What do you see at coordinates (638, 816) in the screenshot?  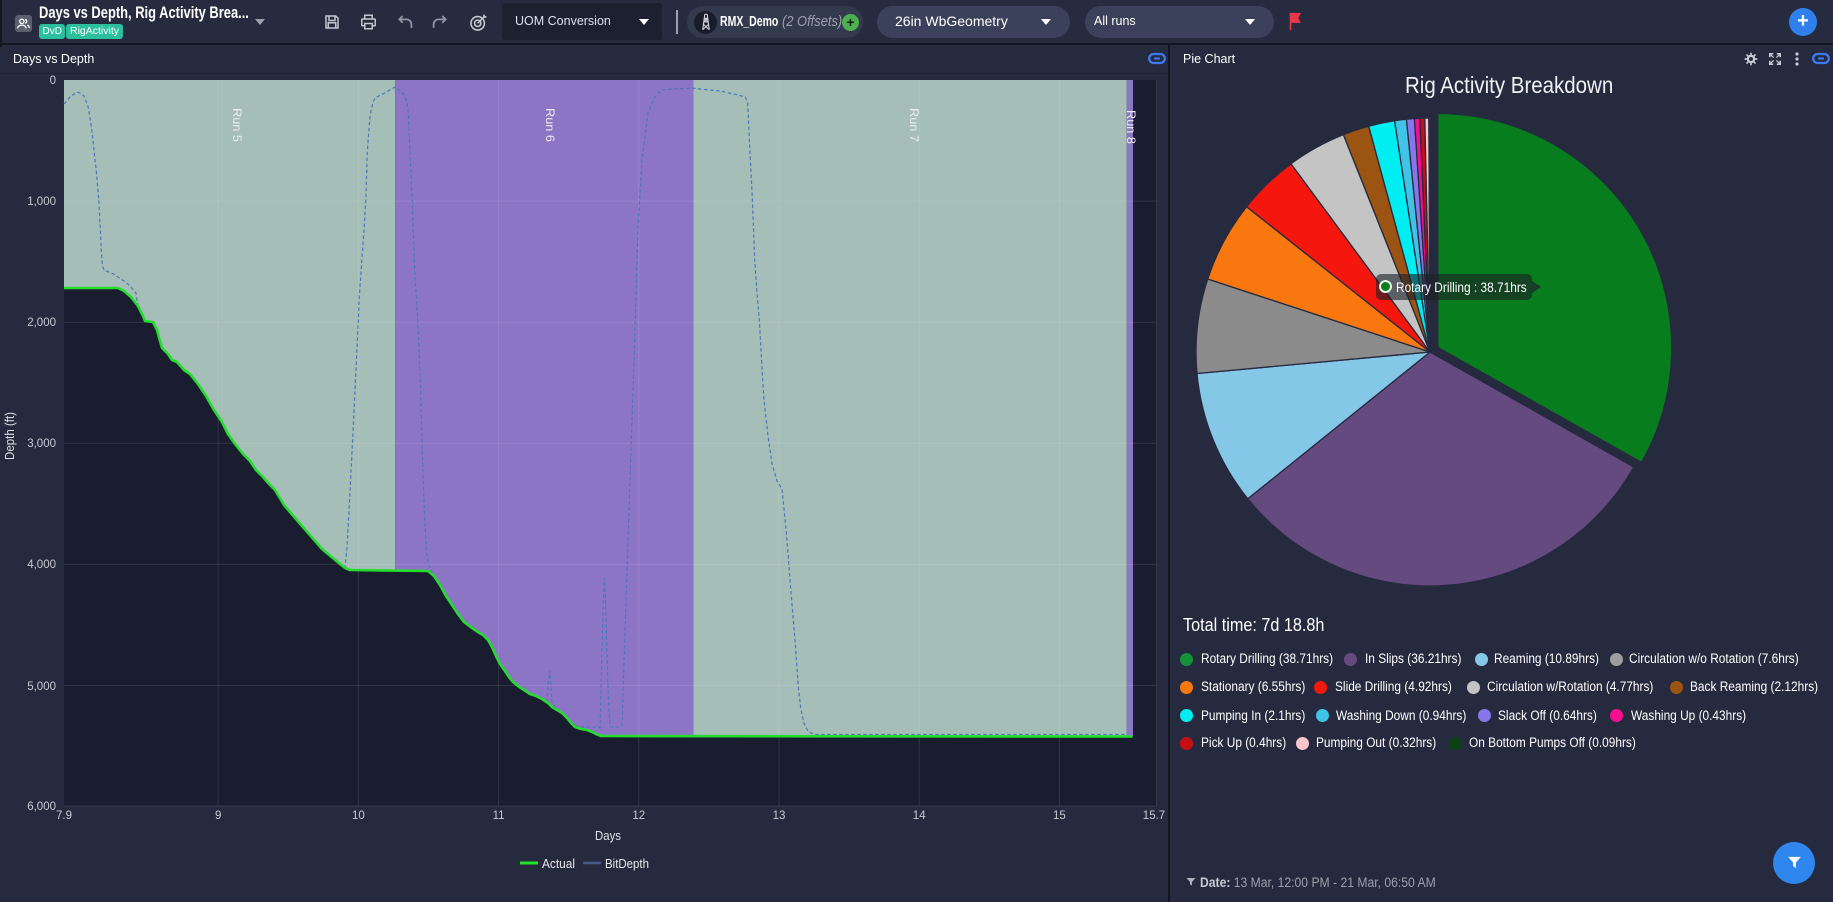 I see `svg-text: 12` at bounding box center [638, 816].